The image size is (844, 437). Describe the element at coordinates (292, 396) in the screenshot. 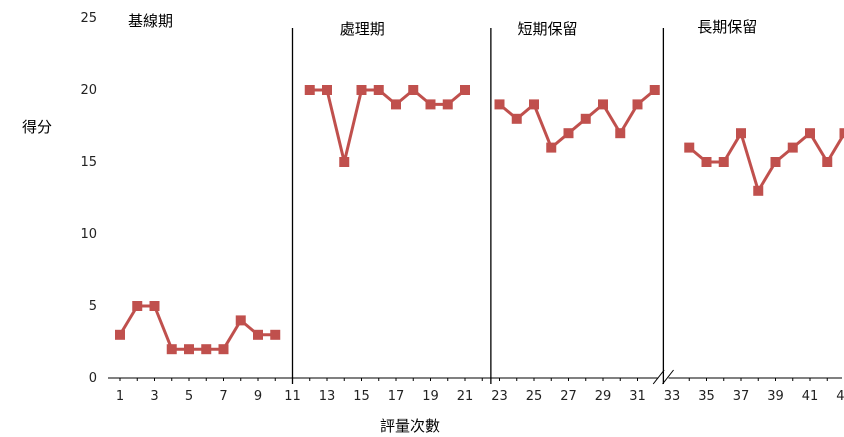

I see `x-tick-label: 11` at that location.